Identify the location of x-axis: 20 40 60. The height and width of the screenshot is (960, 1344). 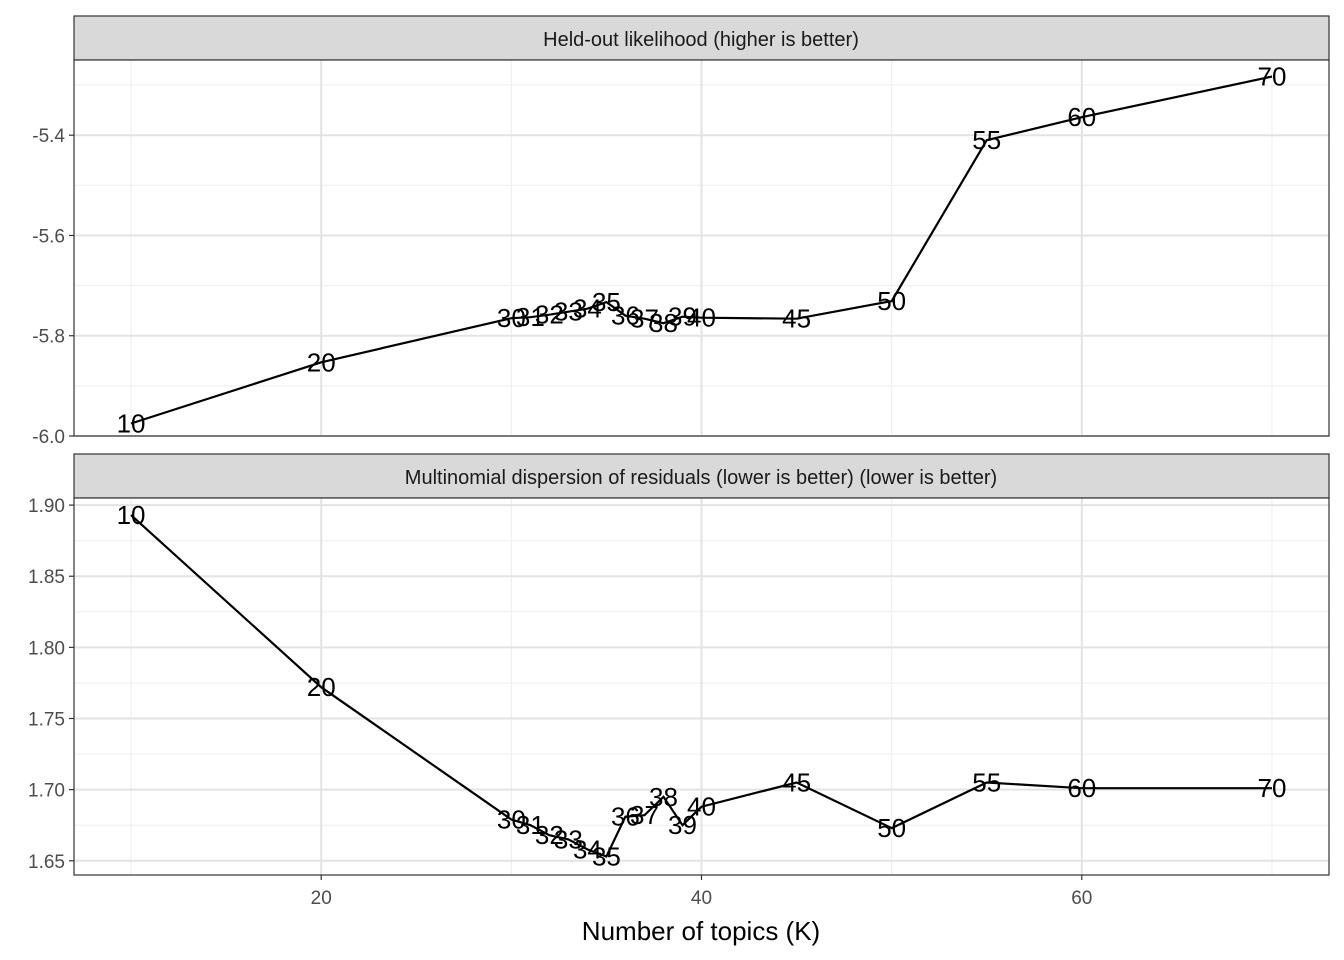
(701, 892).